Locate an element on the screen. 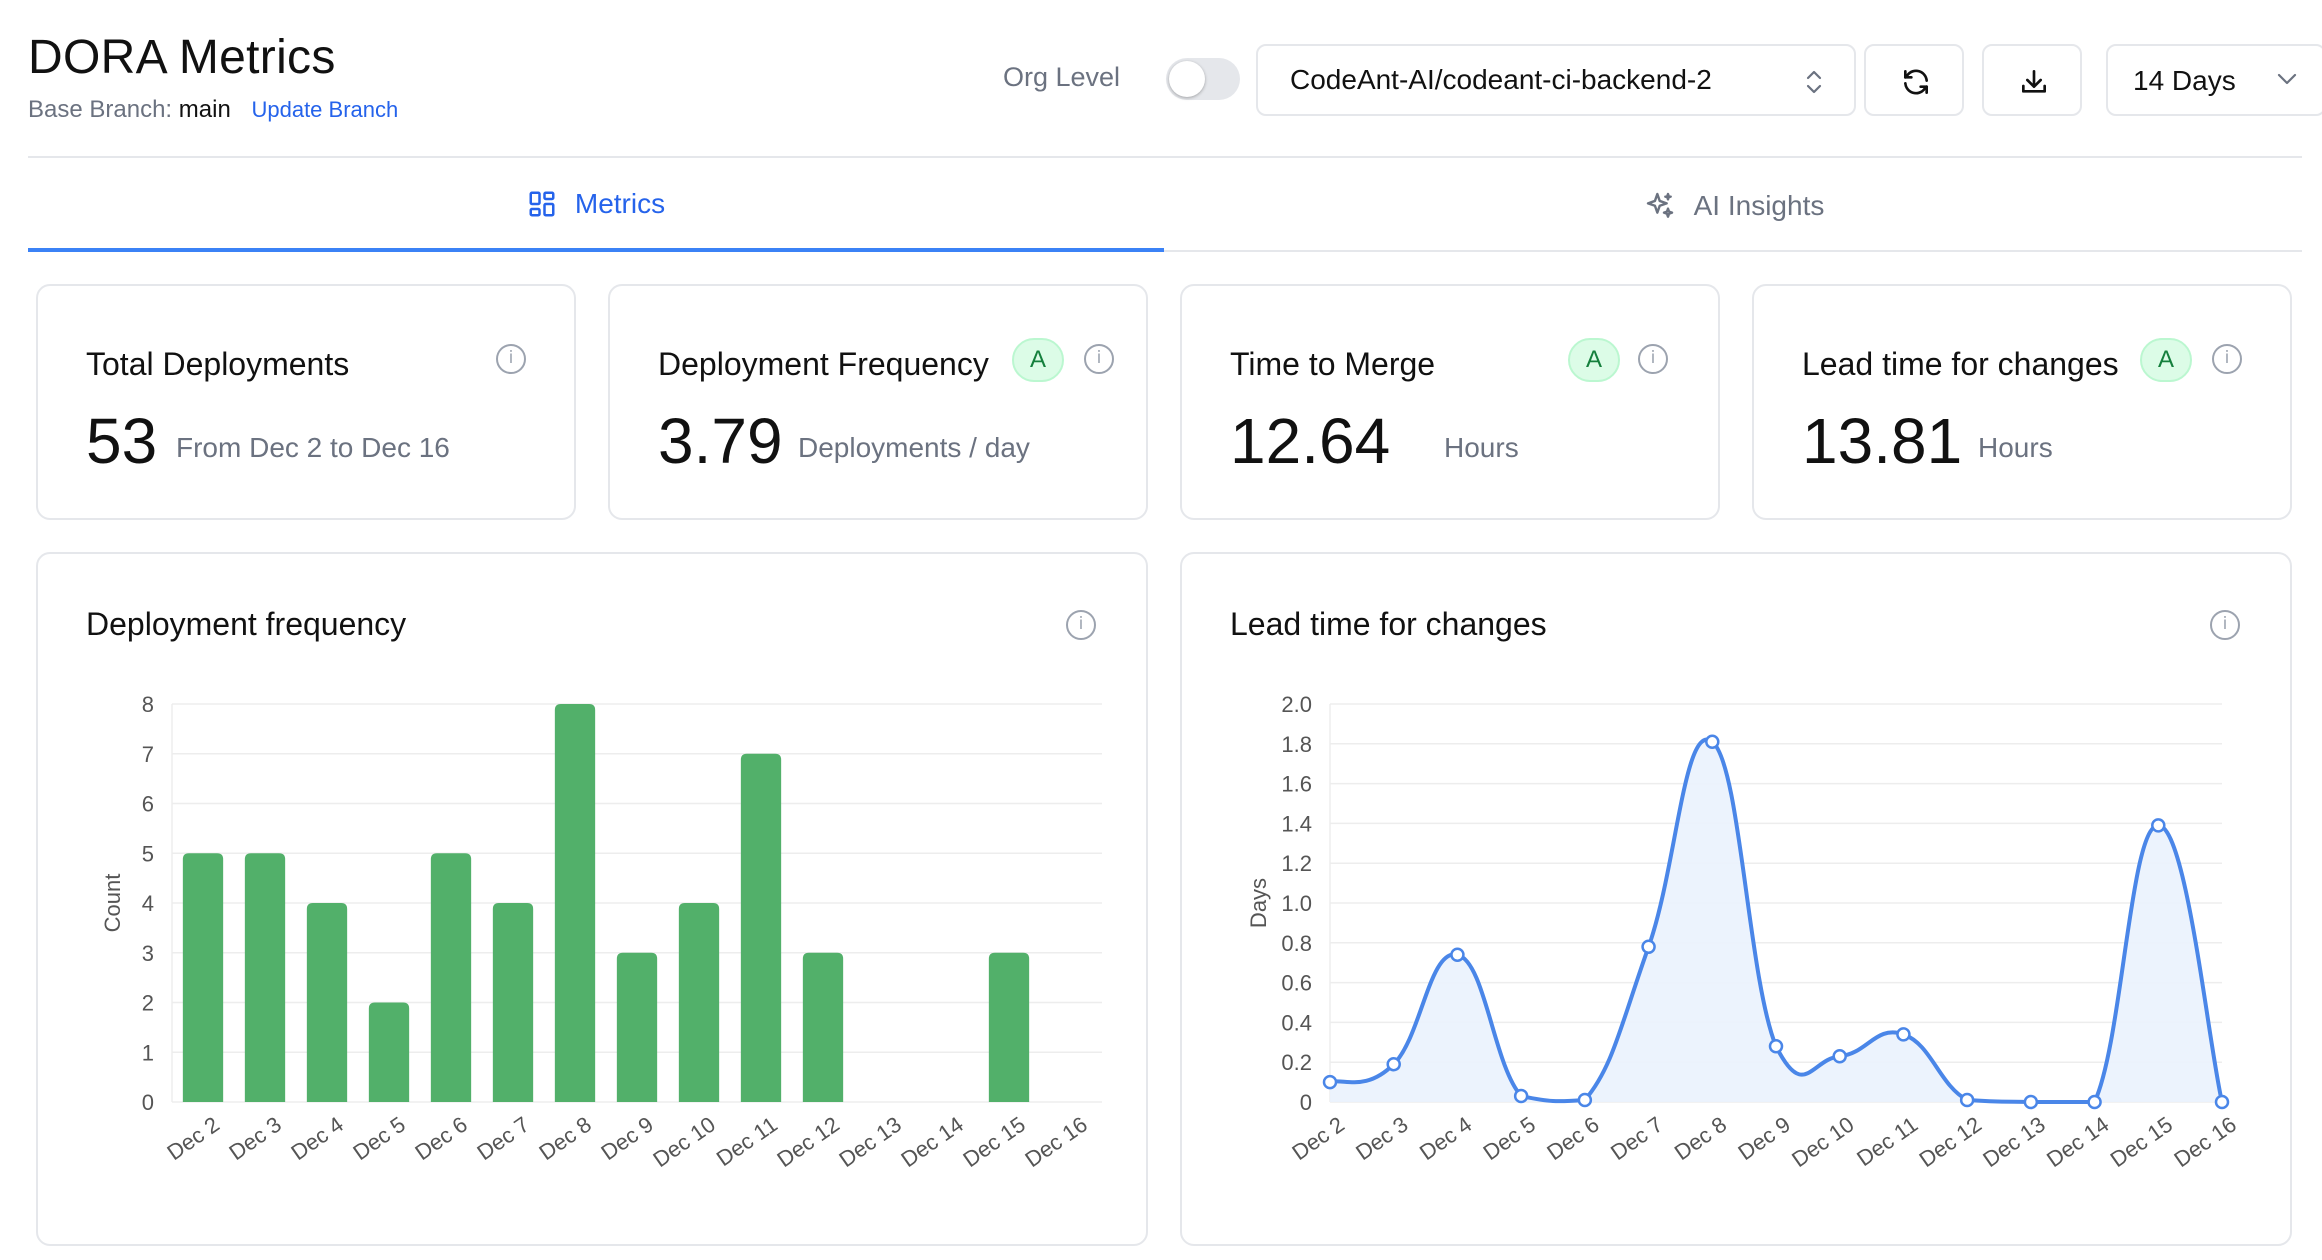 This screenshot has height=1260, width=2322. y-tick-label: 5 is located at coordinates (148, 853).